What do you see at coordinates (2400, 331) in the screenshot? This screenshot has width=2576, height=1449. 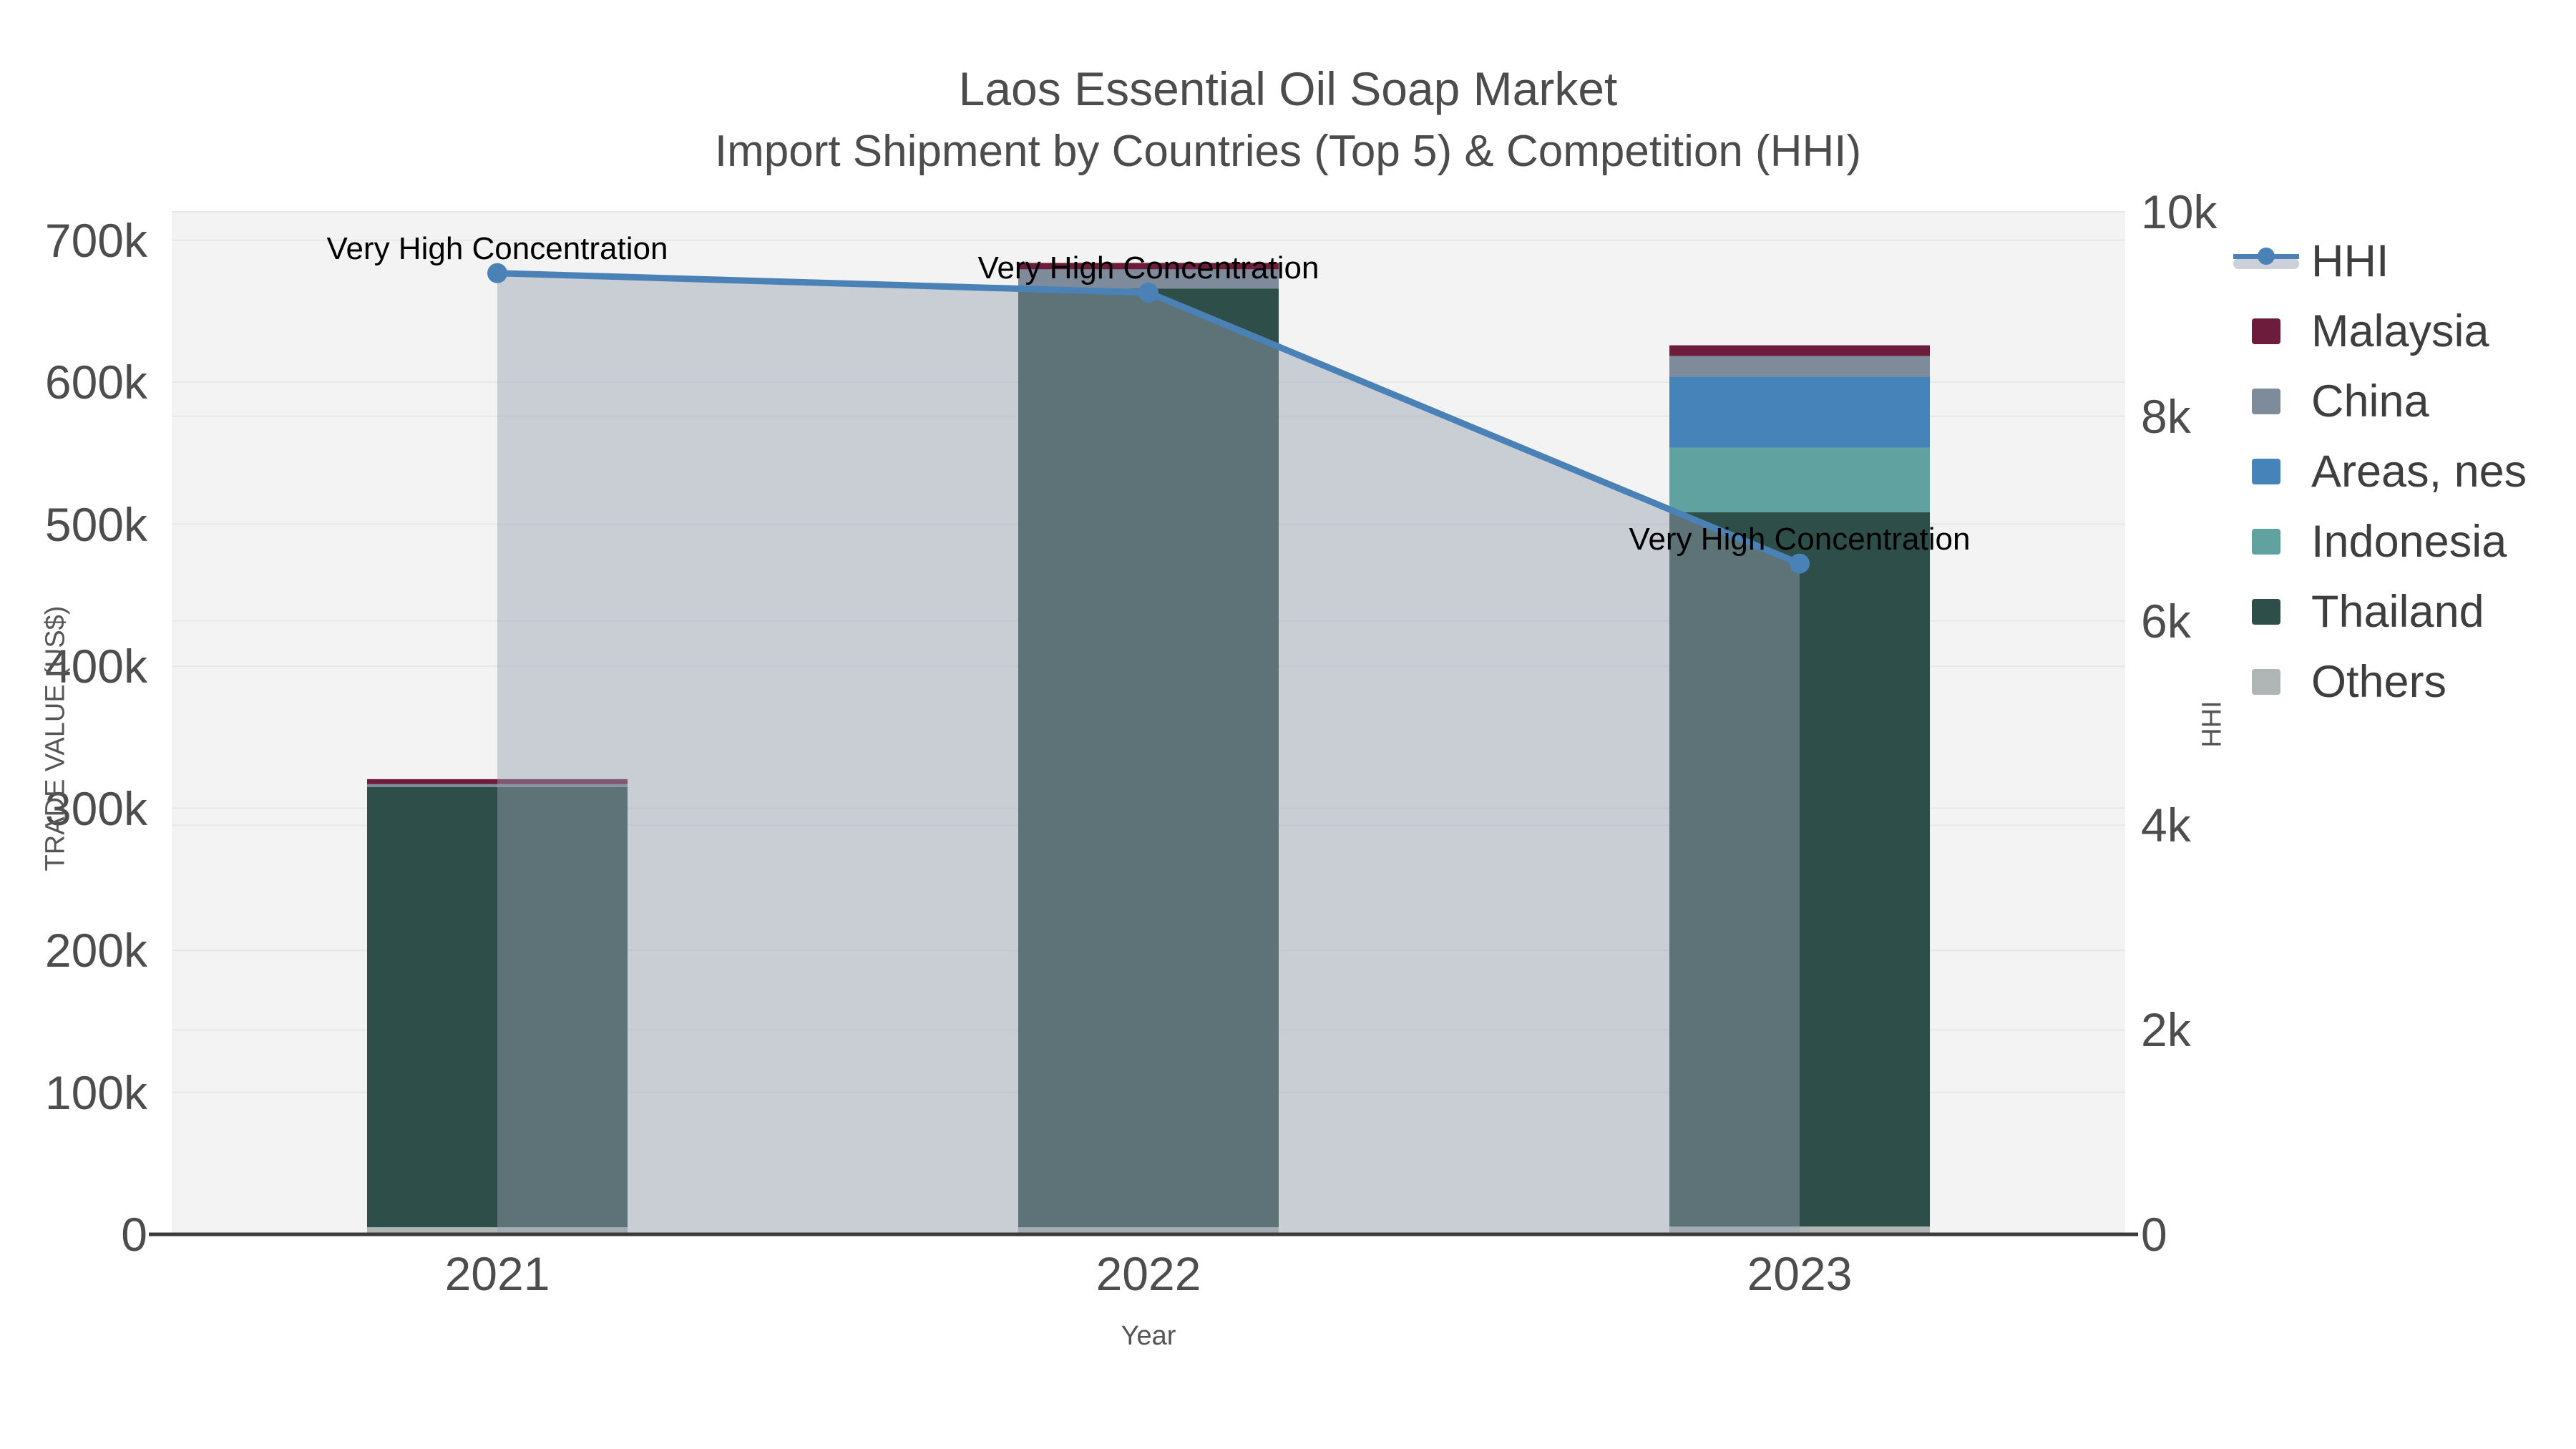 I see `legend-label: Malaysia` at bounding box center [2400, 331].